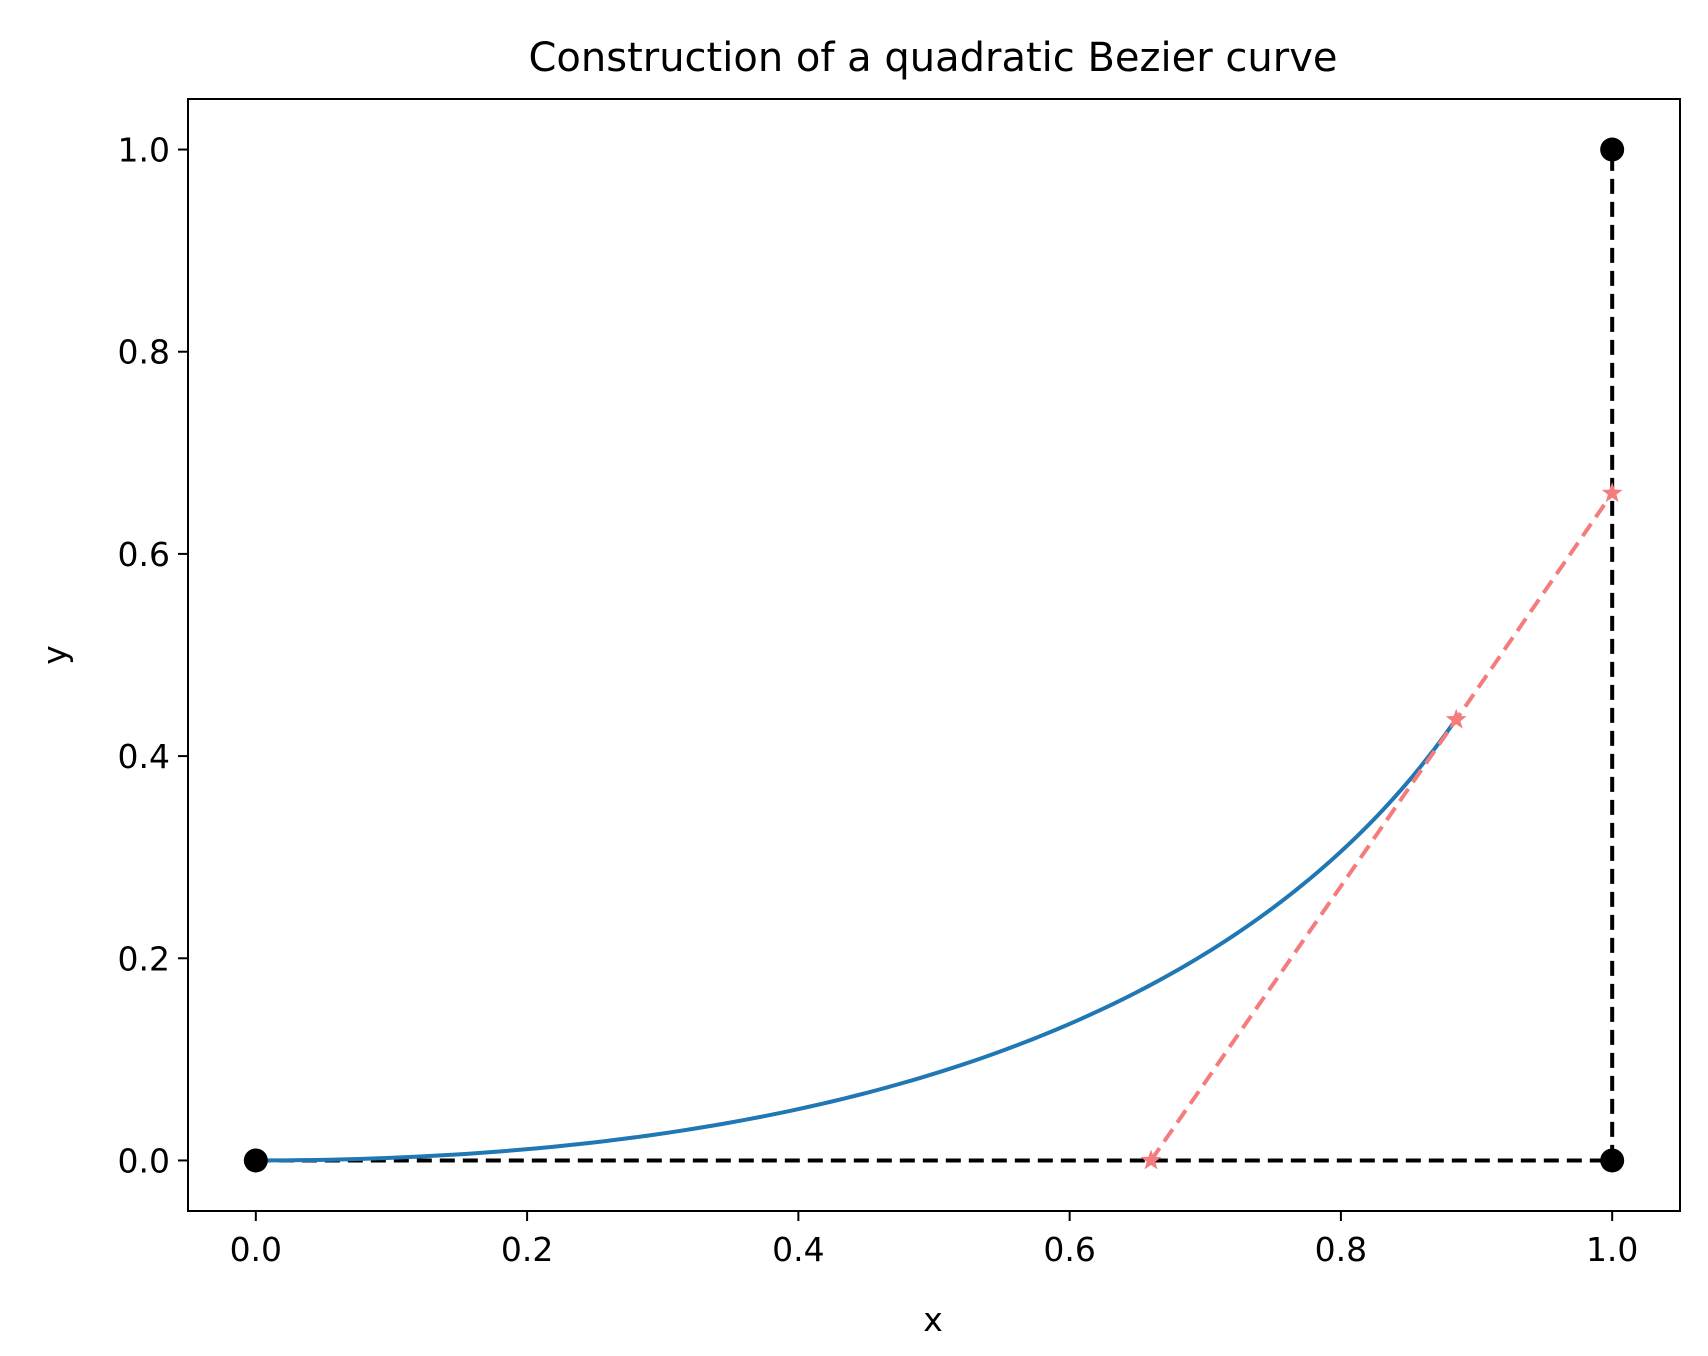 The image size is (1708, 1356). Describe the element at coordinates (256, 1249) in the screenshot. I see `x-tick-label: 0.0` at that location.